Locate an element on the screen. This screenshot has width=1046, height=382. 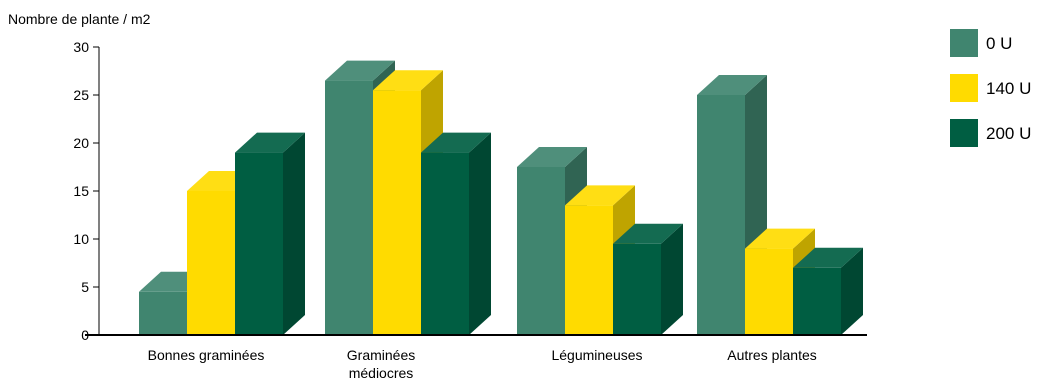
legend-item: 200 U is located at coordinates (990, 133).